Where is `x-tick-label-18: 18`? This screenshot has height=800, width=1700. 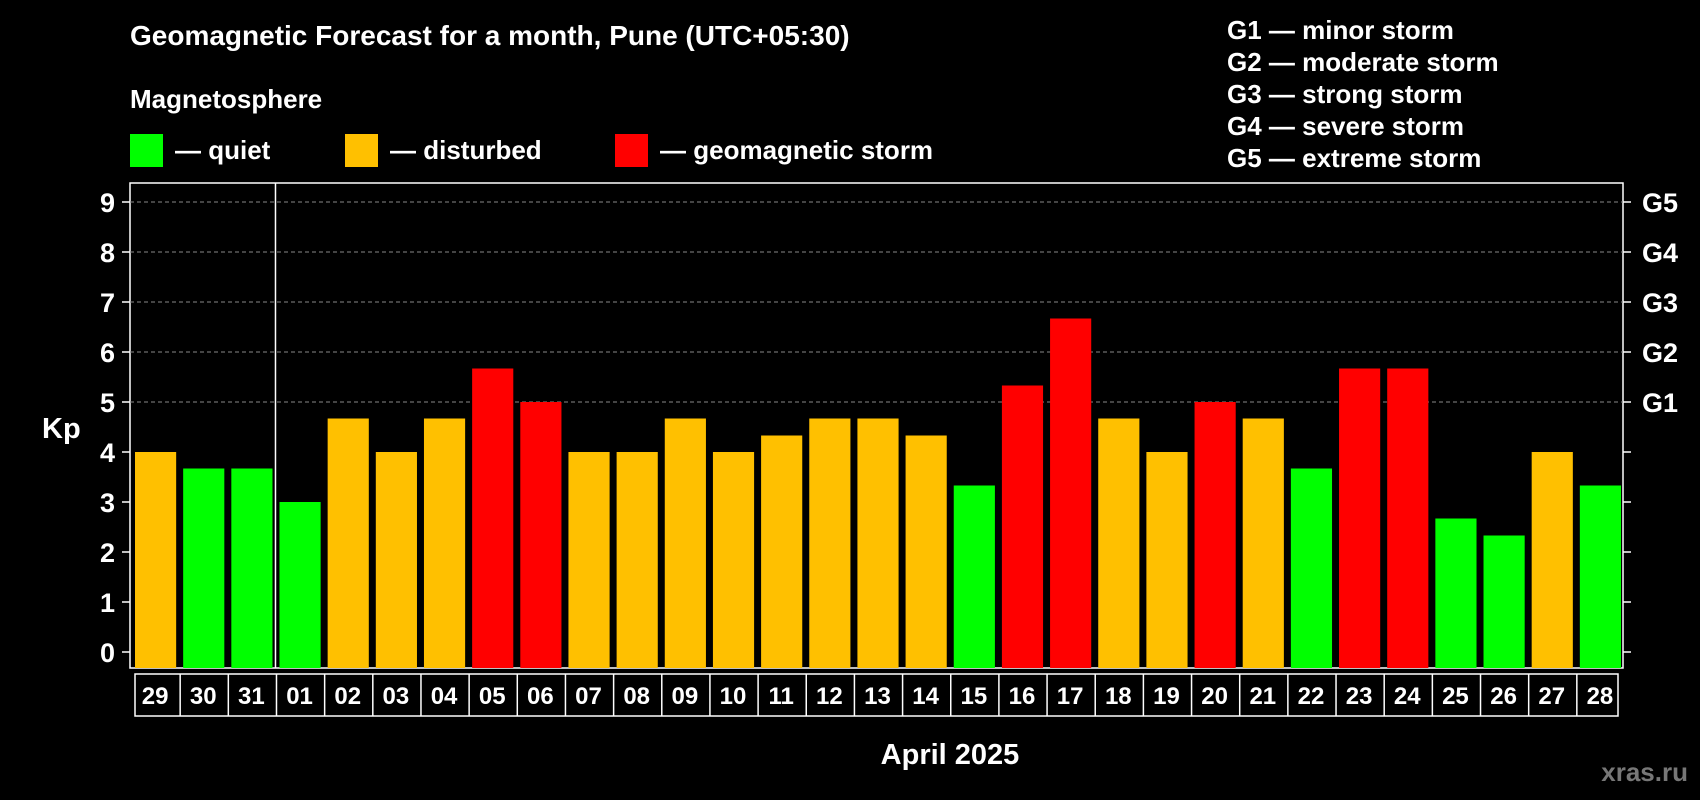
x-tick-label-18: 18 is located at coordinates (1118, 696).